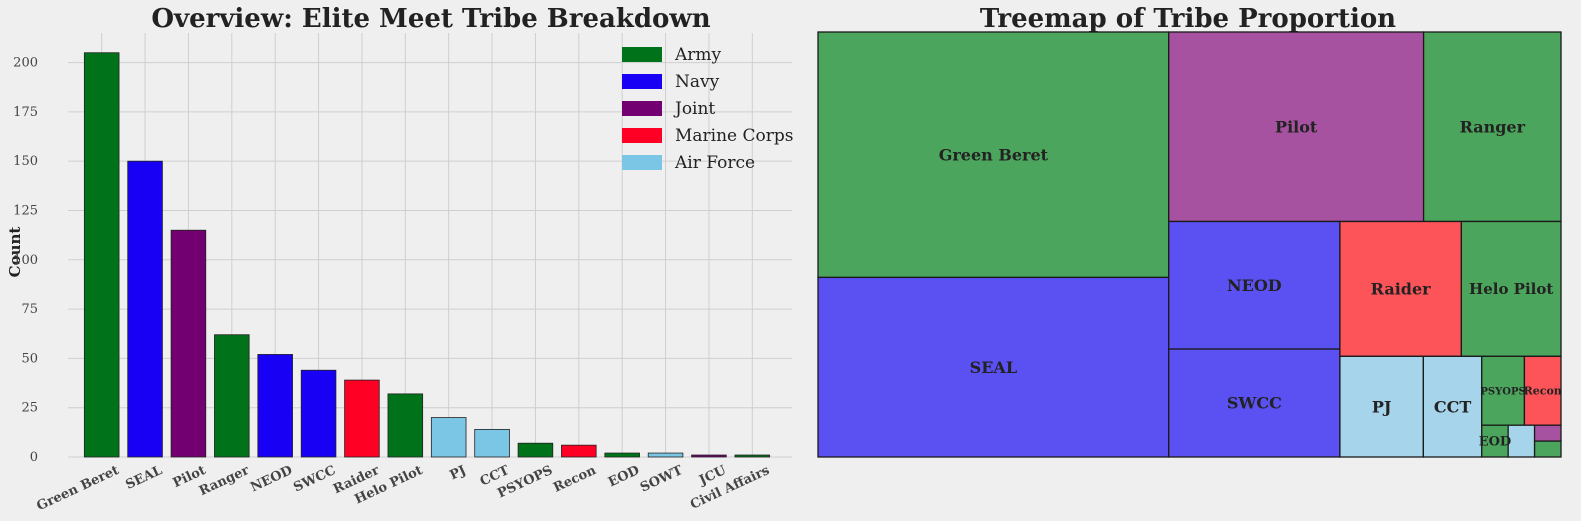  I want to click on y-tick-label: 125, so click(25, 210).